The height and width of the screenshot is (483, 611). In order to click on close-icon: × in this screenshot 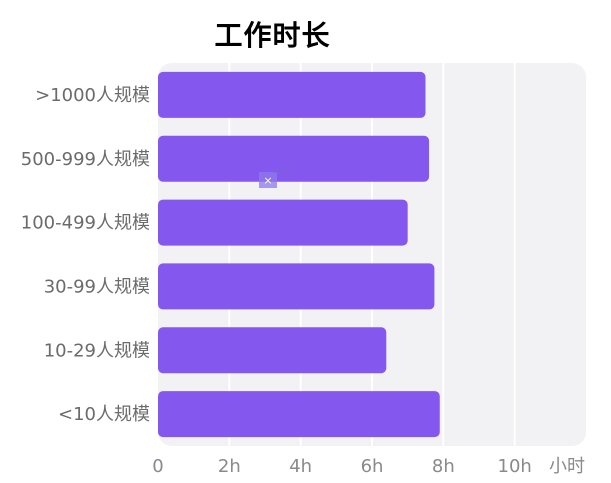, I will do `click(267, 180)`.